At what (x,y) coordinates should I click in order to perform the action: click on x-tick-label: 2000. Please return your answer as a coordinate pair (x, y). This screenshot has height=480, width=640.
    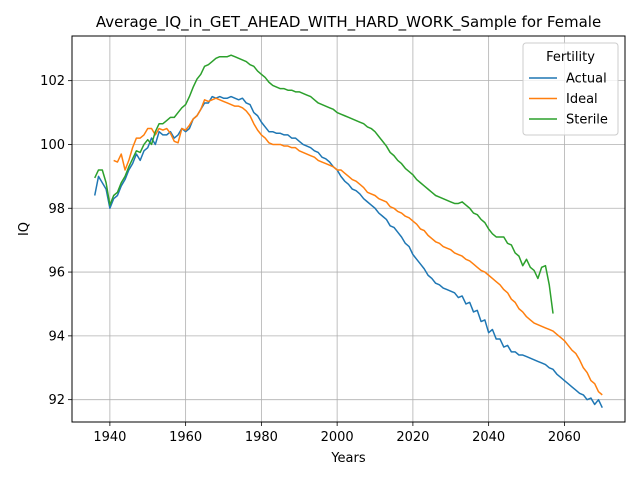
    Looking at the image, I should click on (337, 437).